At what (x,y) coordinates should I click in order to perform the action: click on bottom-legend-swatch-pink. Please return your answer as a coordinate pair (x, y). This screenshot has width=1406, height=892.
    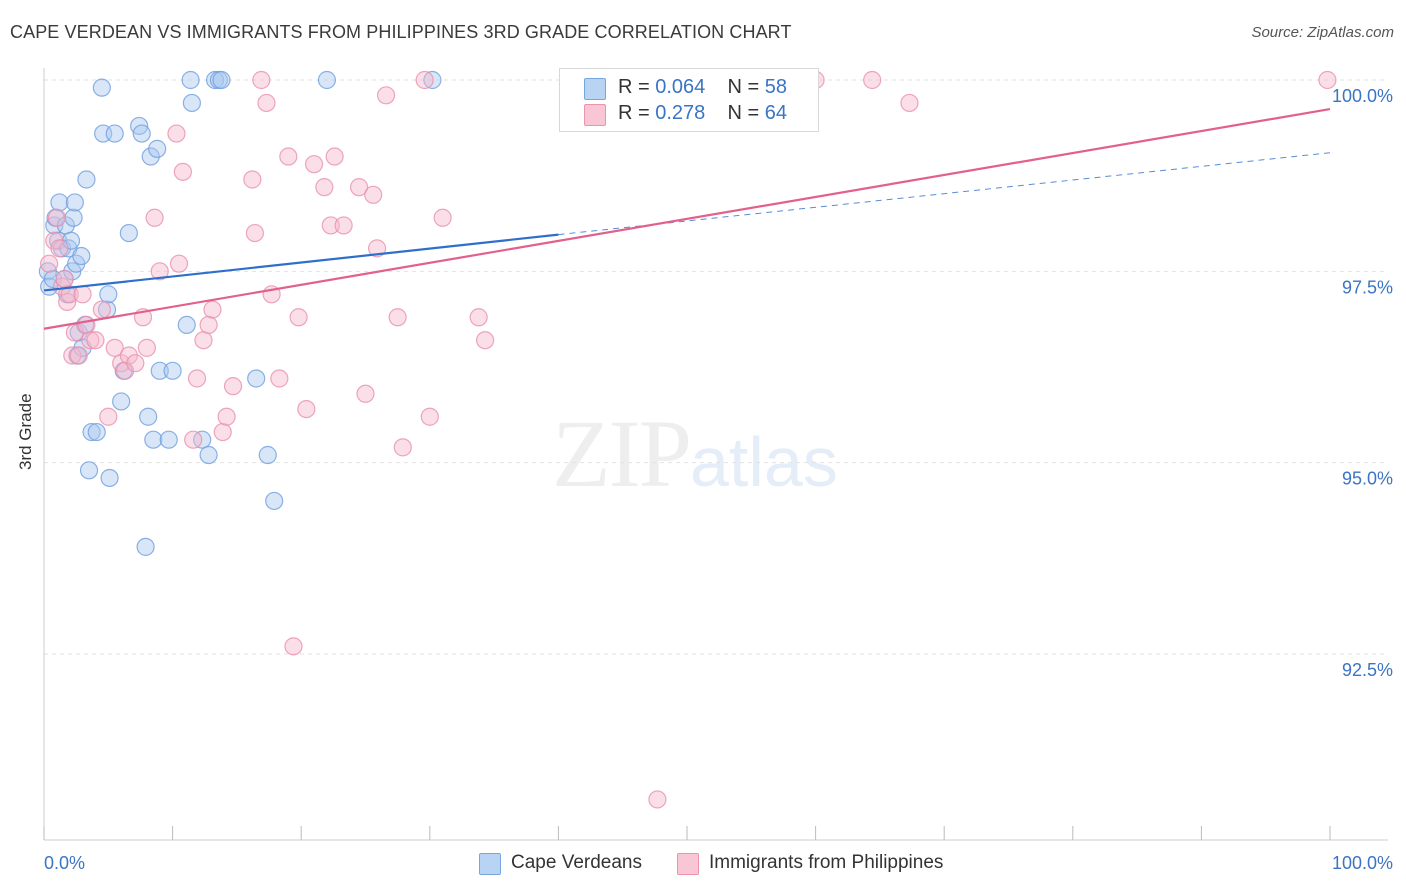
    Looking at the image, I should click on (688, 864).